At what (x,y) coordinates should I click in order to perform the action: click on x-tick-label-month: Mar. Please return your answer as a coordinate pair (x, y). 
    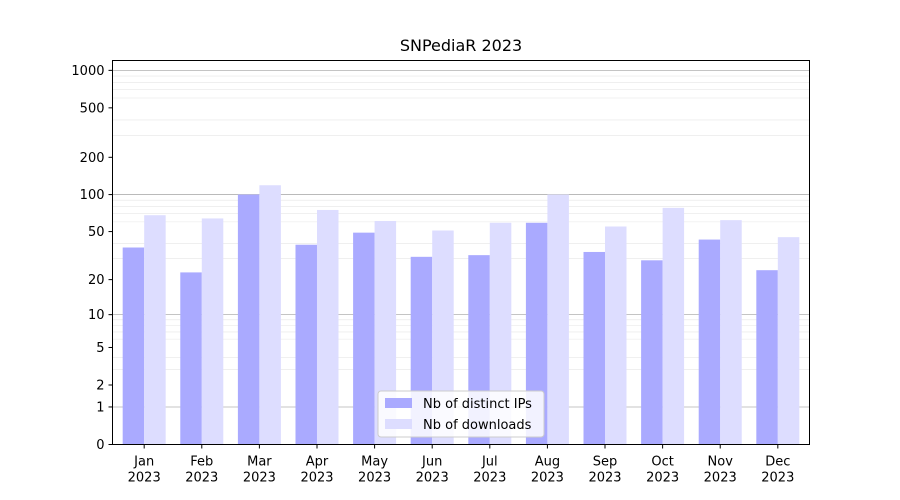
    Looking at the image, I should click on (259, 462).